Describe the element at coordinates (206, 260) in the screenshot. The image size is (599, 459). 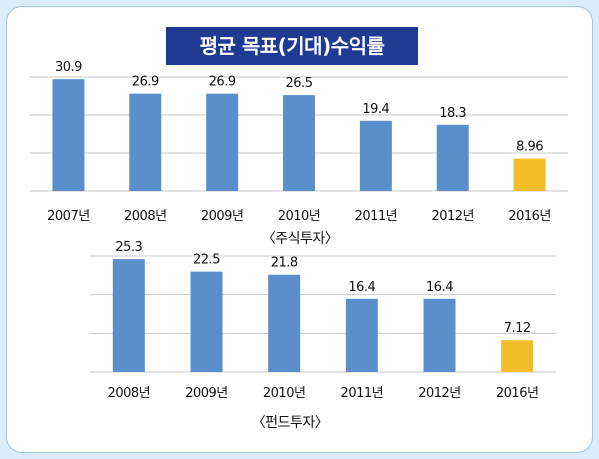
I see `data-label: 22.5` at that location.